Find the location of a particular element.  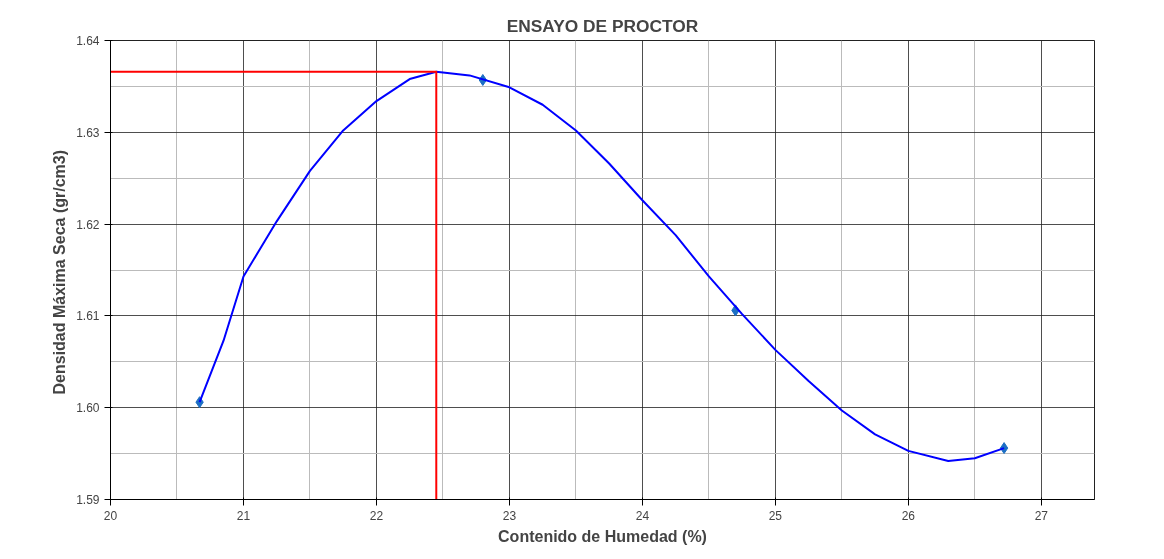

x-tick-label: 23 is located at coordinates (509, 515).